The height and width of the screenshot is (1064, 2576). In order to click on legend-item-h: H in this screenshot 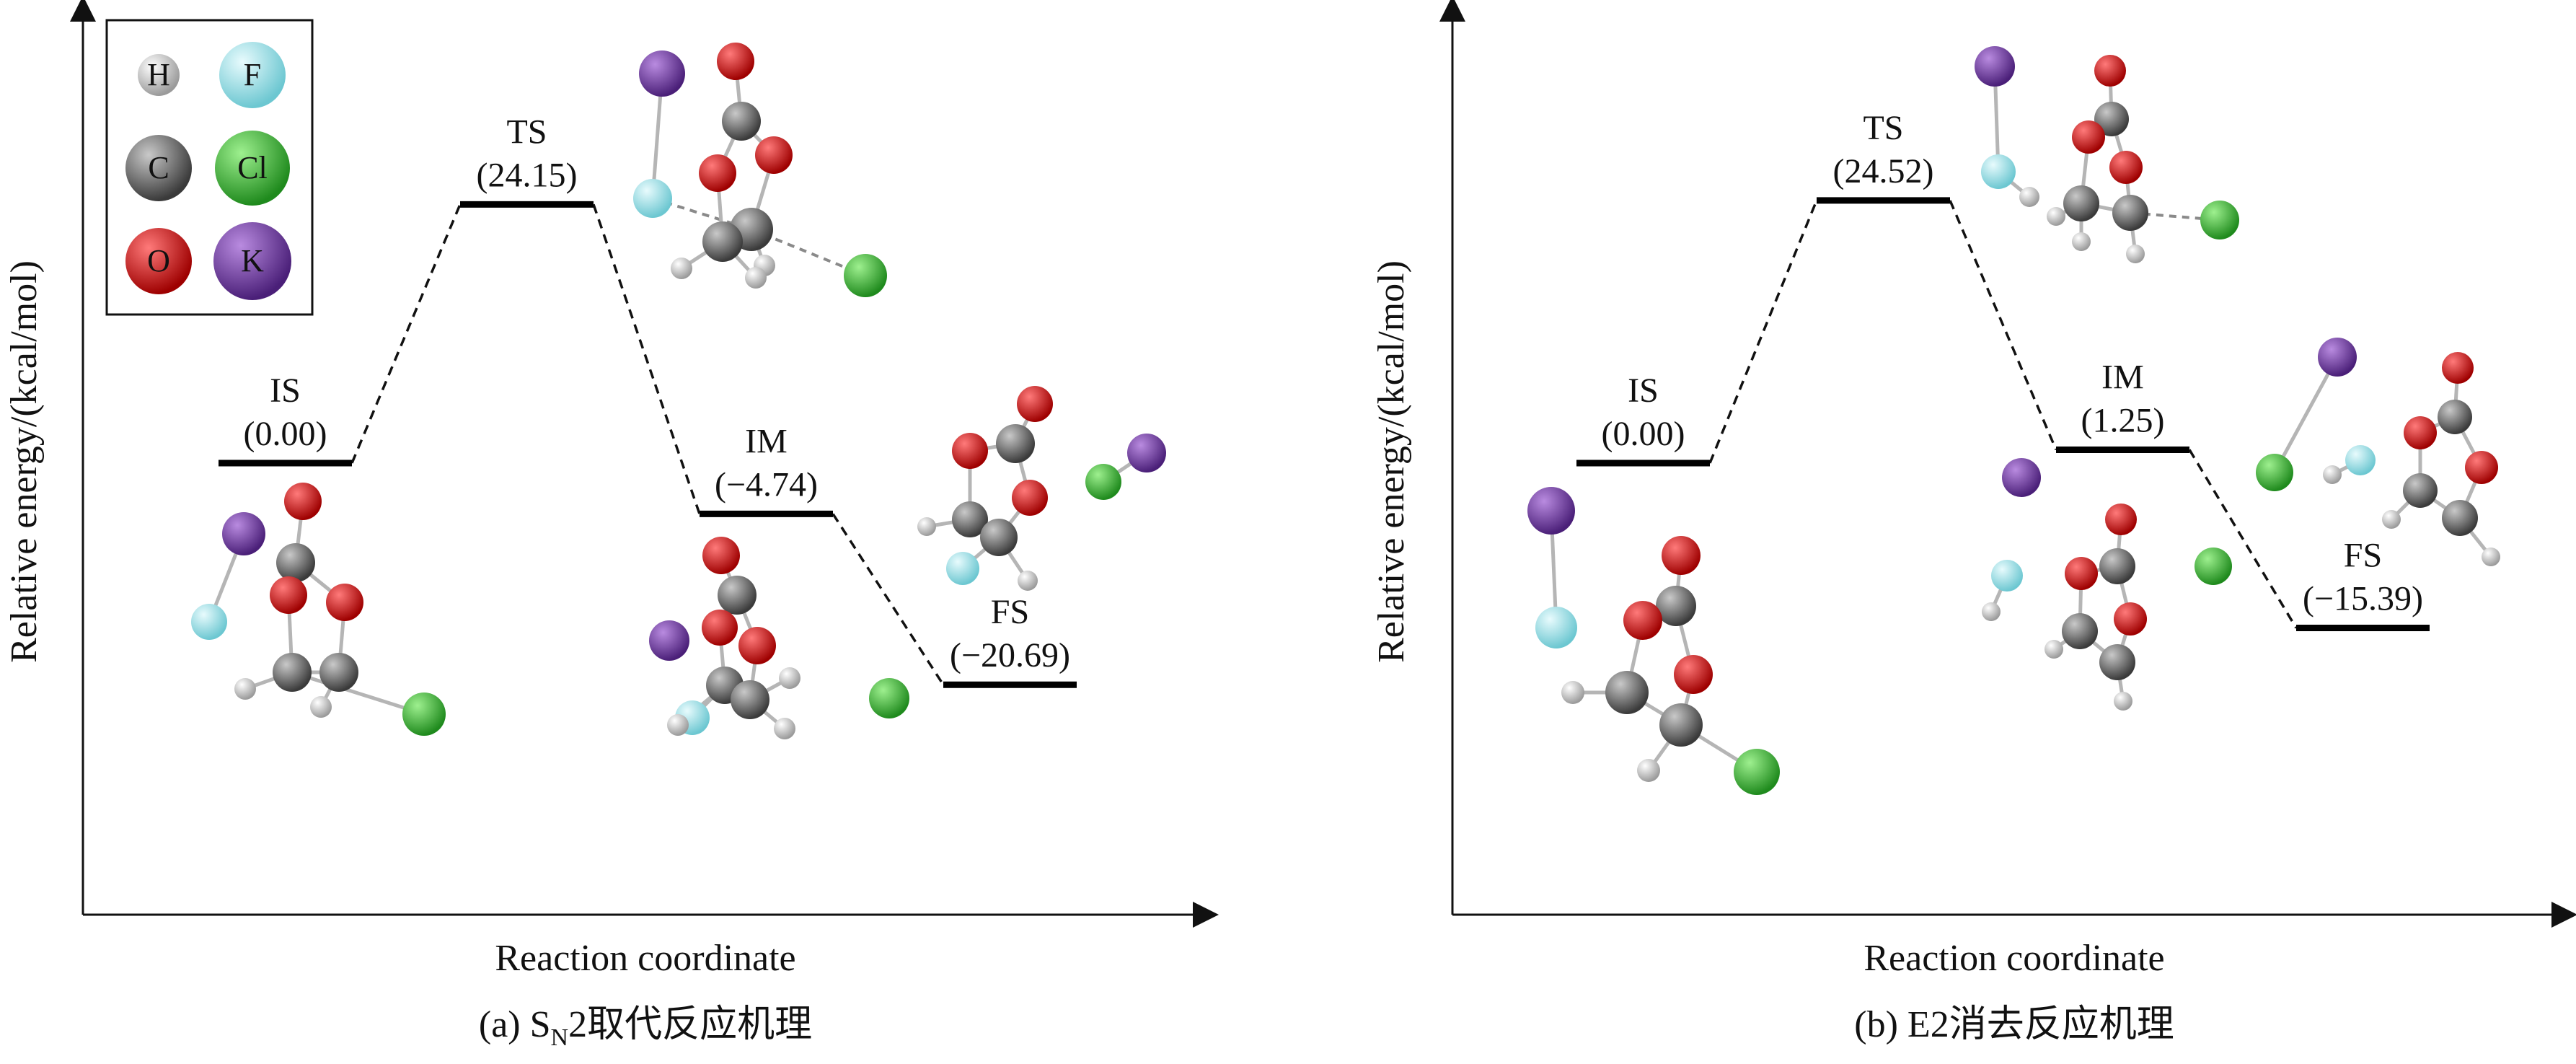, I will do `click(159, 75)`.